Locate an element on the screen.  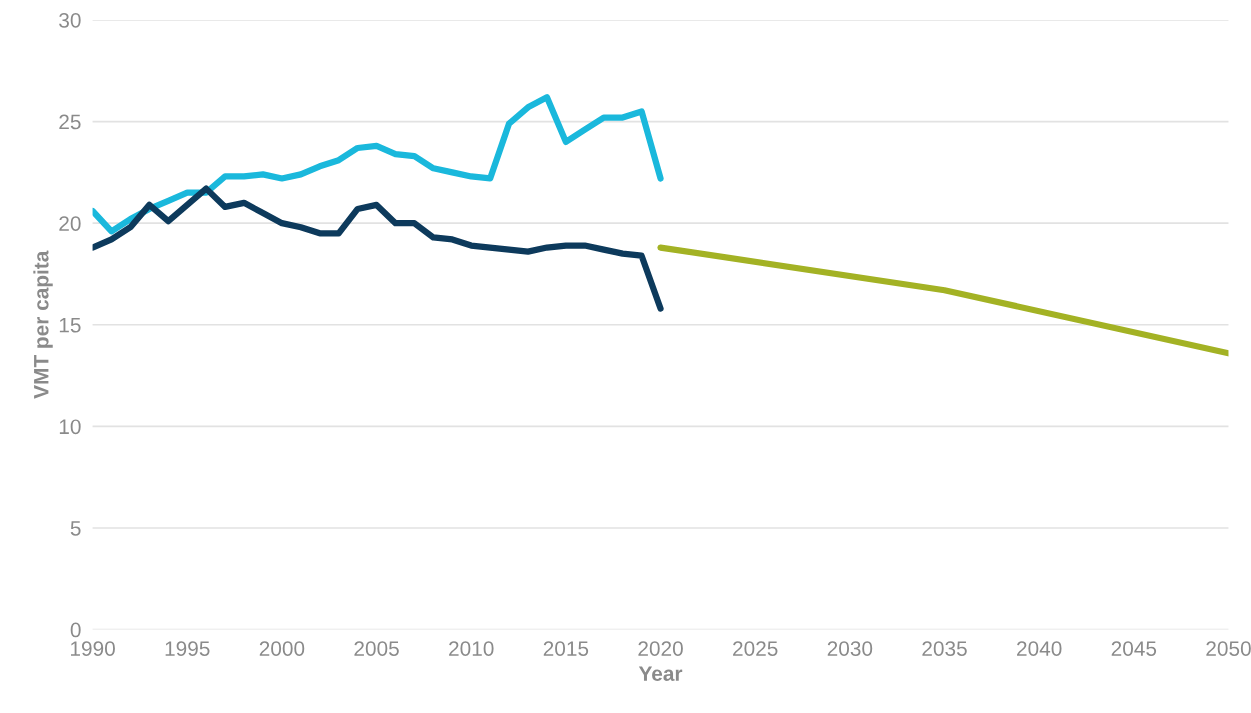
x-tick-label: 2020 is located at coordinates (660, 648).